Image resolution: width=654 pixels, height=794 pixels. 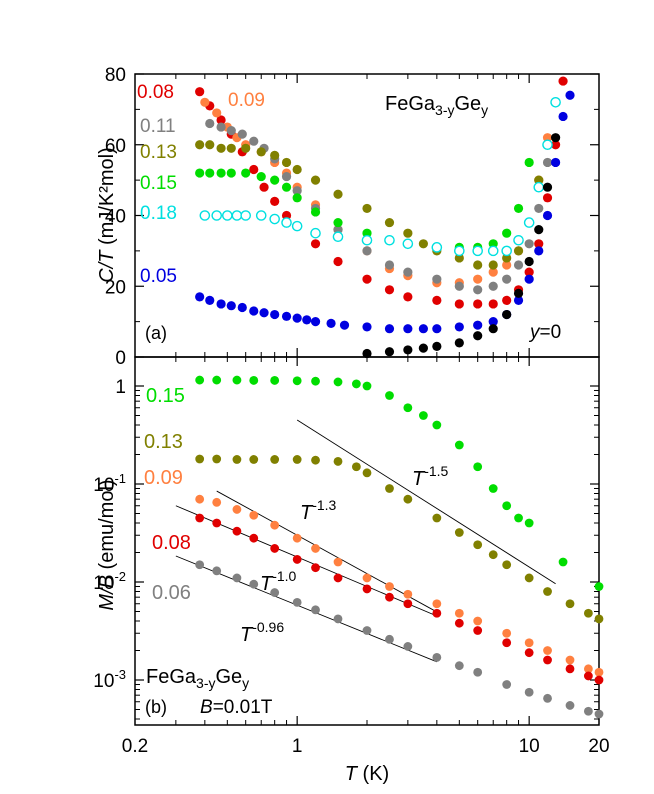 What do you see at coordinates (367, 774) in the screenshot?
I see `x-axis-label: T (K)` at bounding box center [367, 774].